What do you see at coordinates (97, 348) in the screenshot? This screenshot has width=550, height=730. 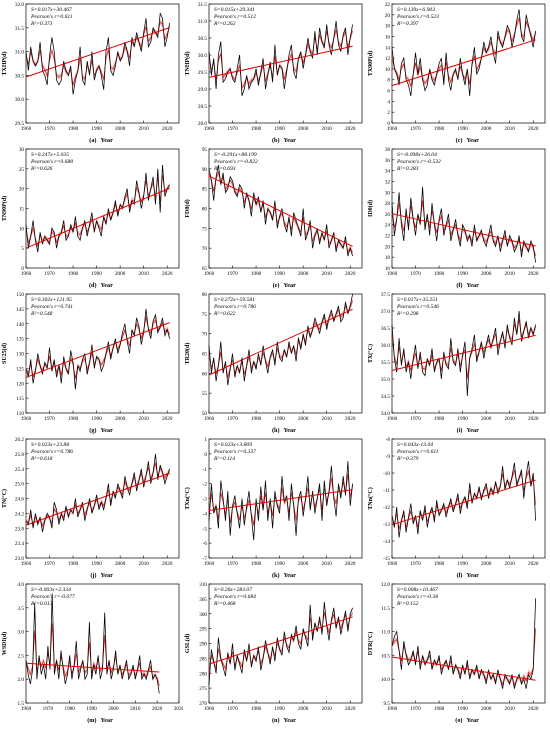 I see `smoothed-series-line` at bounding box center [97, 348].